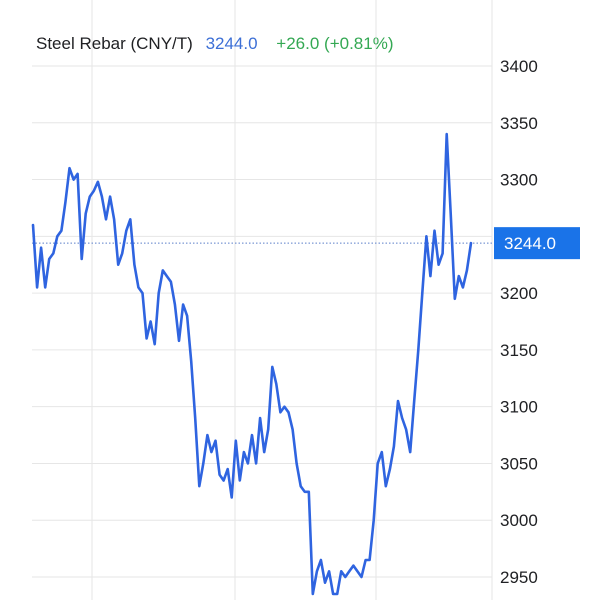 Image resolution: width=600 pixels, height=605 pixels. What do you see at coordinates (519, 66) in the screenshot?
I see `y-tick-label: 3400` at bounding box center [519, 66].